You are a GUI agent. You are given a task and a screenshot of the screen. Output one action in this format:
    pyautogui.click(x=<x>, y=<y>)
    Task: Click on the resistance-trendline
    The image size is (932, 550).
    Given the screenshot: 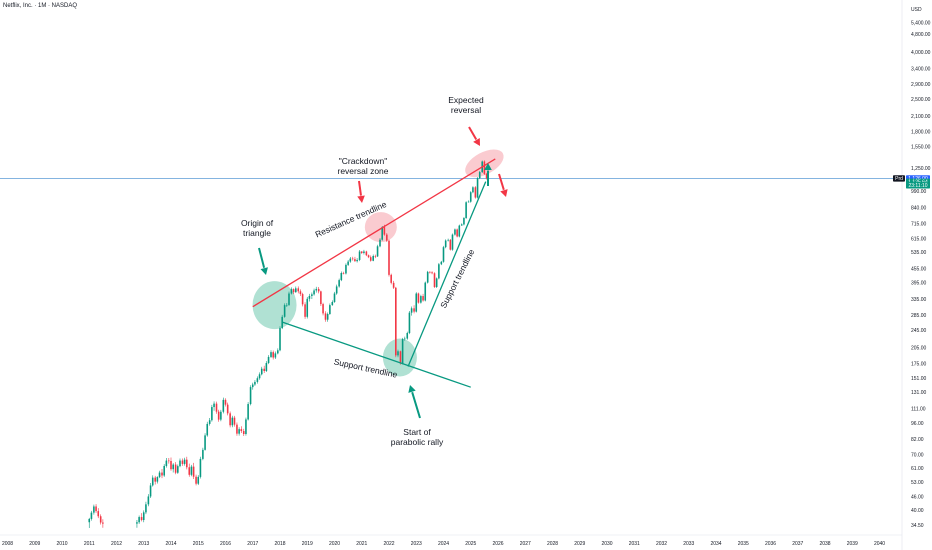 What is the action you would take?
    pyautogui.click(x=374, y=233)
    